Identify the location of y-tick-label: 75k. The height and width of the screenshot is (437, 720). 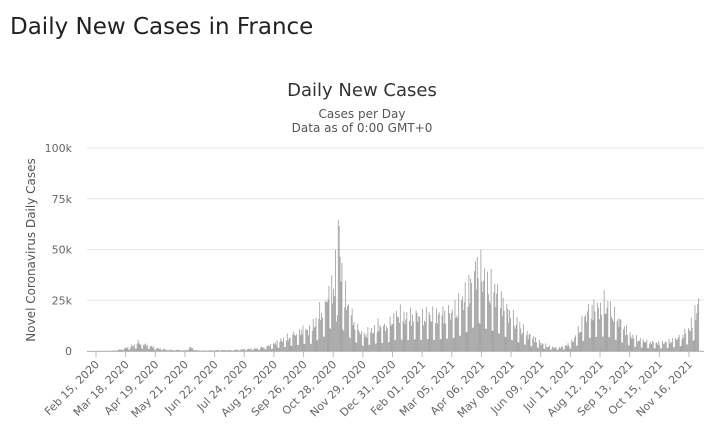
(62, 199).